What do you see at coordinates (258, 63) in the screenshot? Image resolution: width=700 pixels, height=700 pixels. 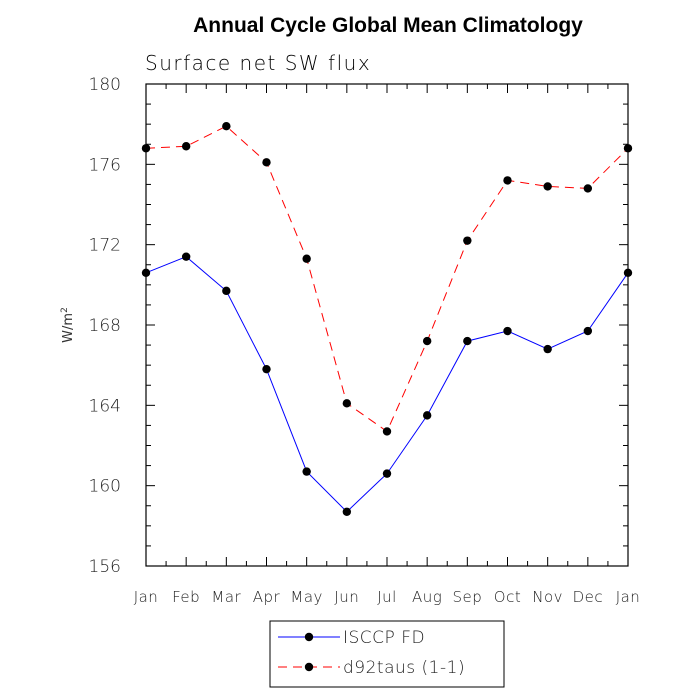 I see `chart-subtitle: Surface net SW flux` at bounding box center [258, 63].